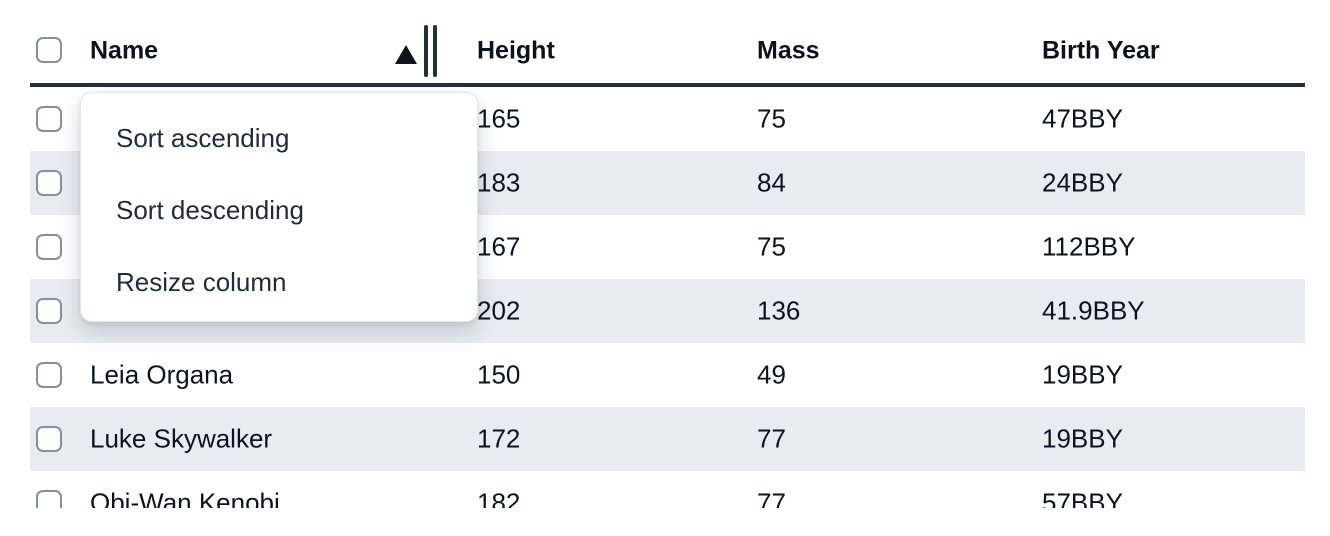 The image size is (1330, 536). What do you see at coordinates (788, 50) in the screenshot?
I see `column-header-mass: Mass` at bounding box center [788, 50].